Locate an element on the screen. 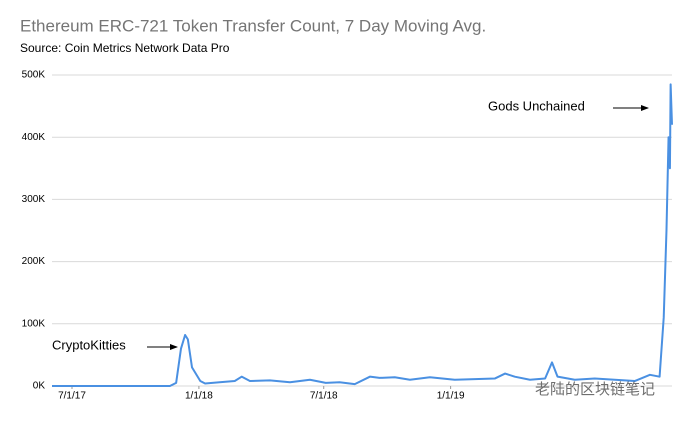 Image resolution: width=692 pixels, height=421 pixels. x-tick-label: 7/1/17 is located at coordinates (72, 396).